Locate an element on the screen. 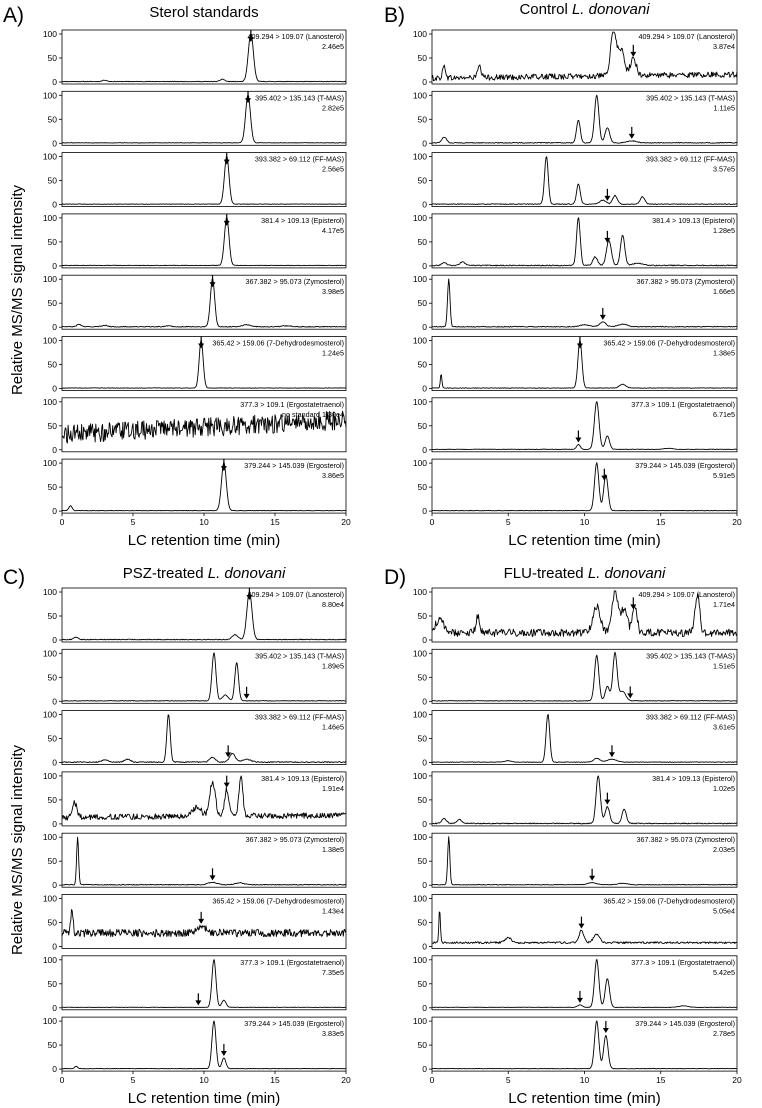 This screenshot has height=1108, width=762. intensity-label: 8.80e4 is located at coordinates (333, 604).